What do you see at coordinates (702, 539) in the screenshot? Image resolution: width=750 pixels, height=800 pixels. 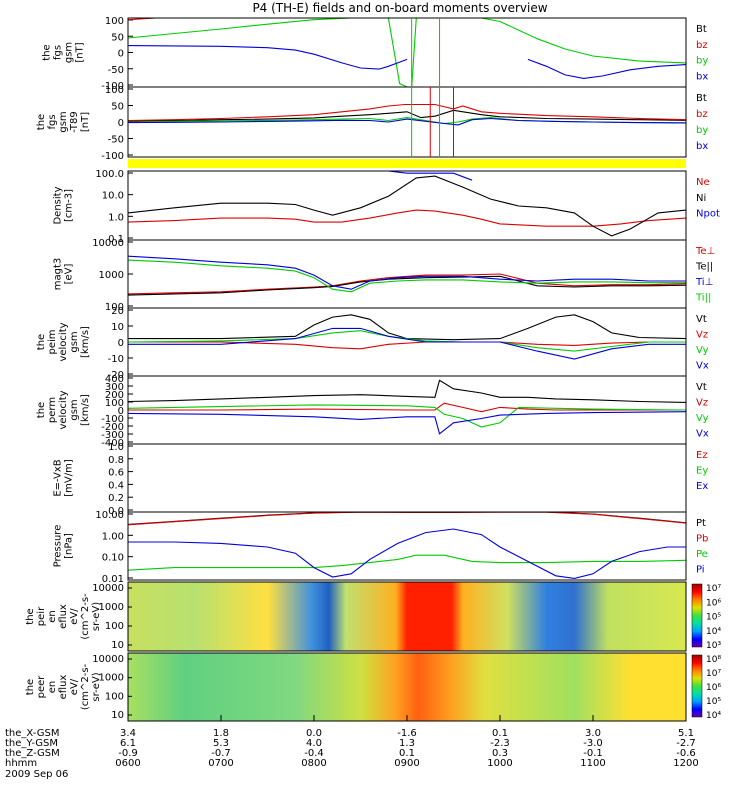 I see `legend-entry: Pb` at bounding box center [702, 539].